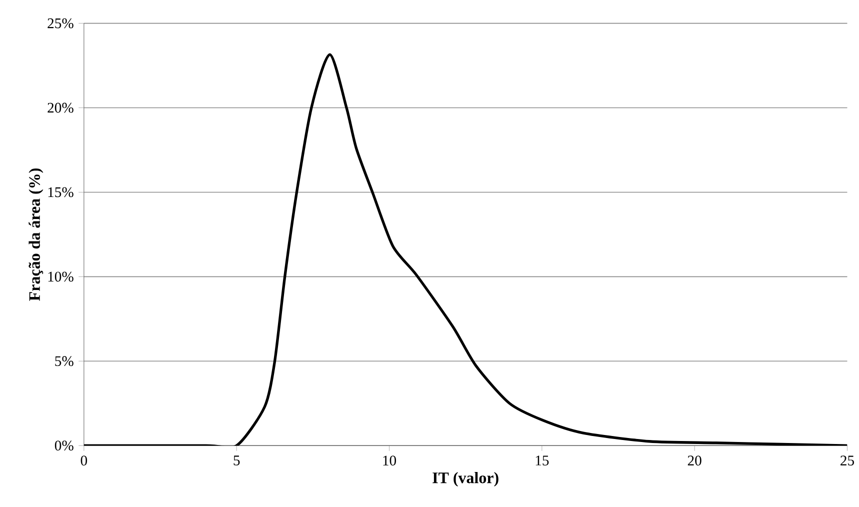 This screenshot has height=507, width=859. I want to click on y-axis-title: Fração da área (%), so click(36, 235).